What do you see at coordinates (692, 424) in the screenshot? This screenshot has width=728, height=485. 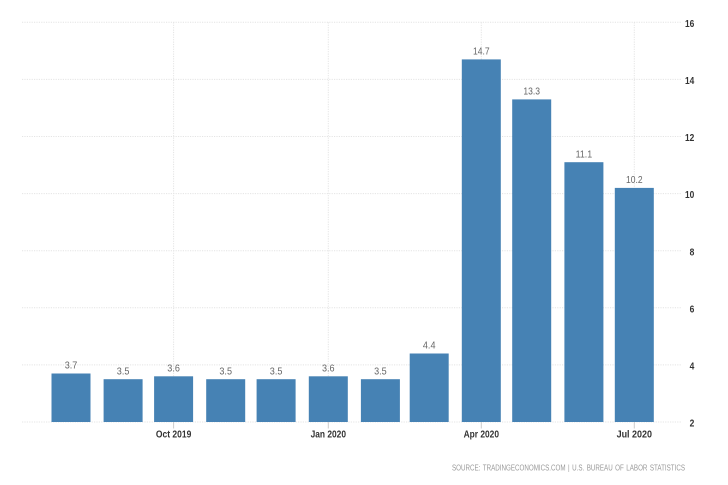 I see `svg-text: 2` at bounding box center [692, 424].